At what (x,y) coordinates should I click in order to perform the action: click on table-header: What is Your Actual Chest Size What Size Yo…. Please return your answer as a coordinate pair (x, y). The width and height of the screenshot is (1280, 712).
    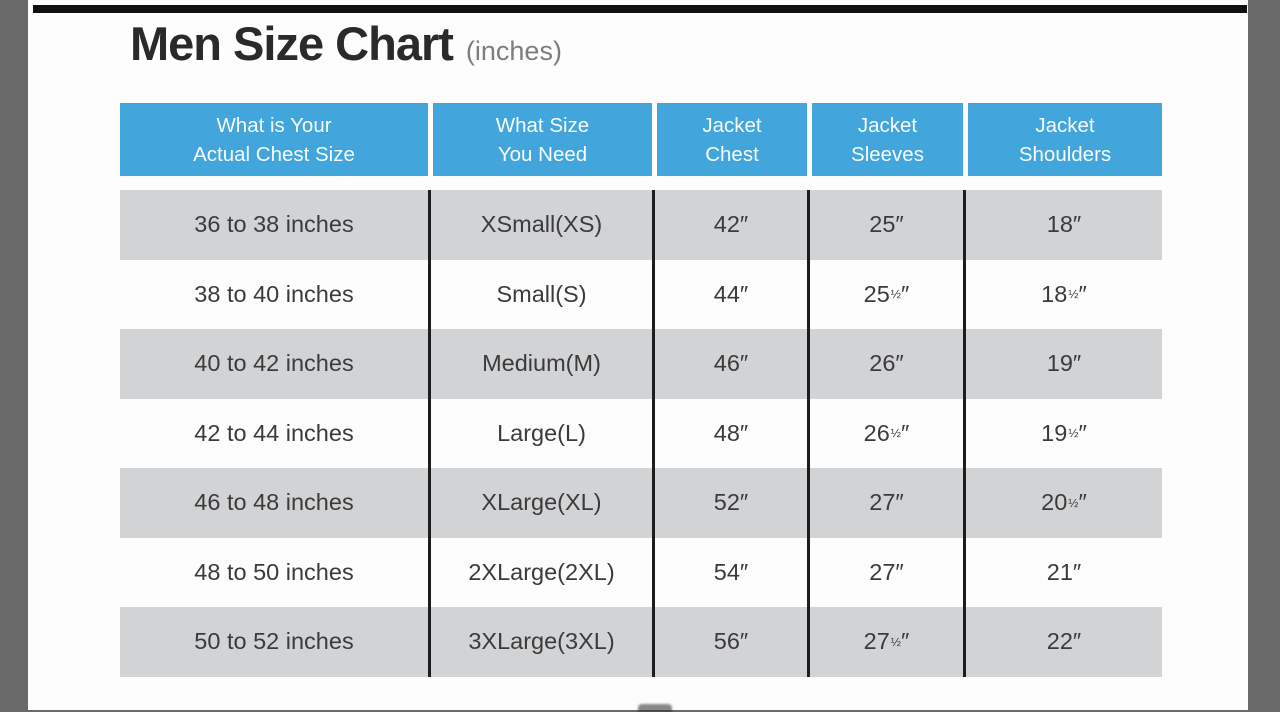
    Looking at the image, I should click on (641, 139).